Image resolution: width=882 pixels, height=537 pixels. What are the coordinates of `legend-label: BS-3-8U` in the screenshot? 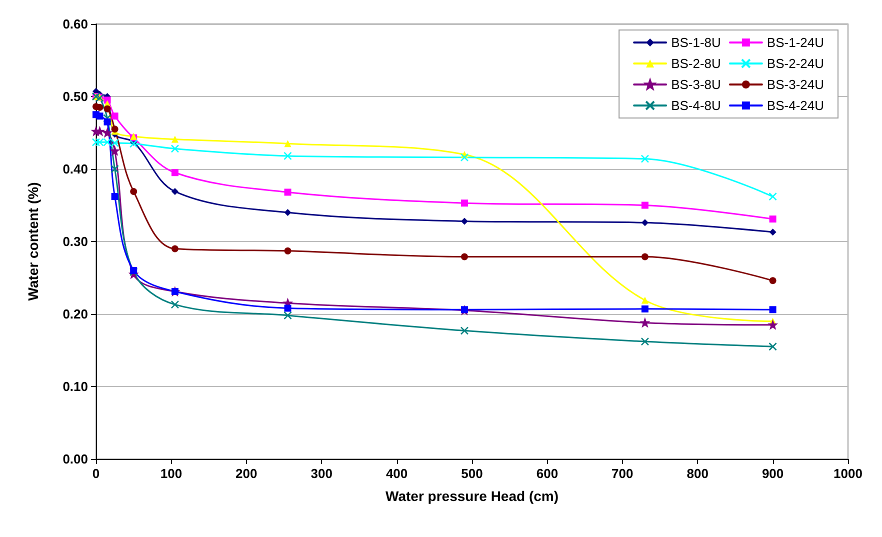 It's located at (696, 84).